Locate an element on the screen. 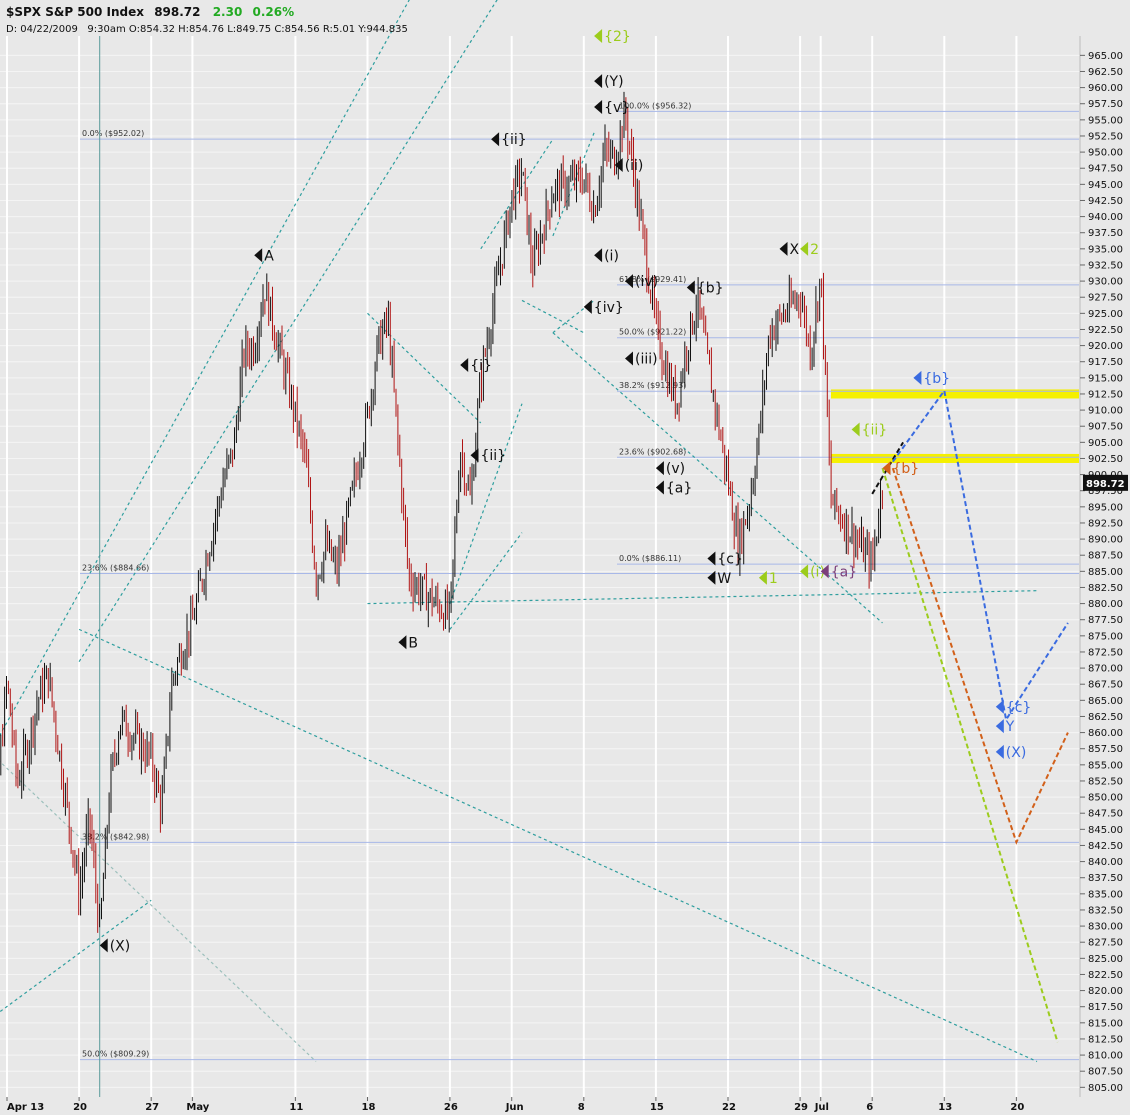  x-tick-label: 27 is located at coordinates (152, 1107).